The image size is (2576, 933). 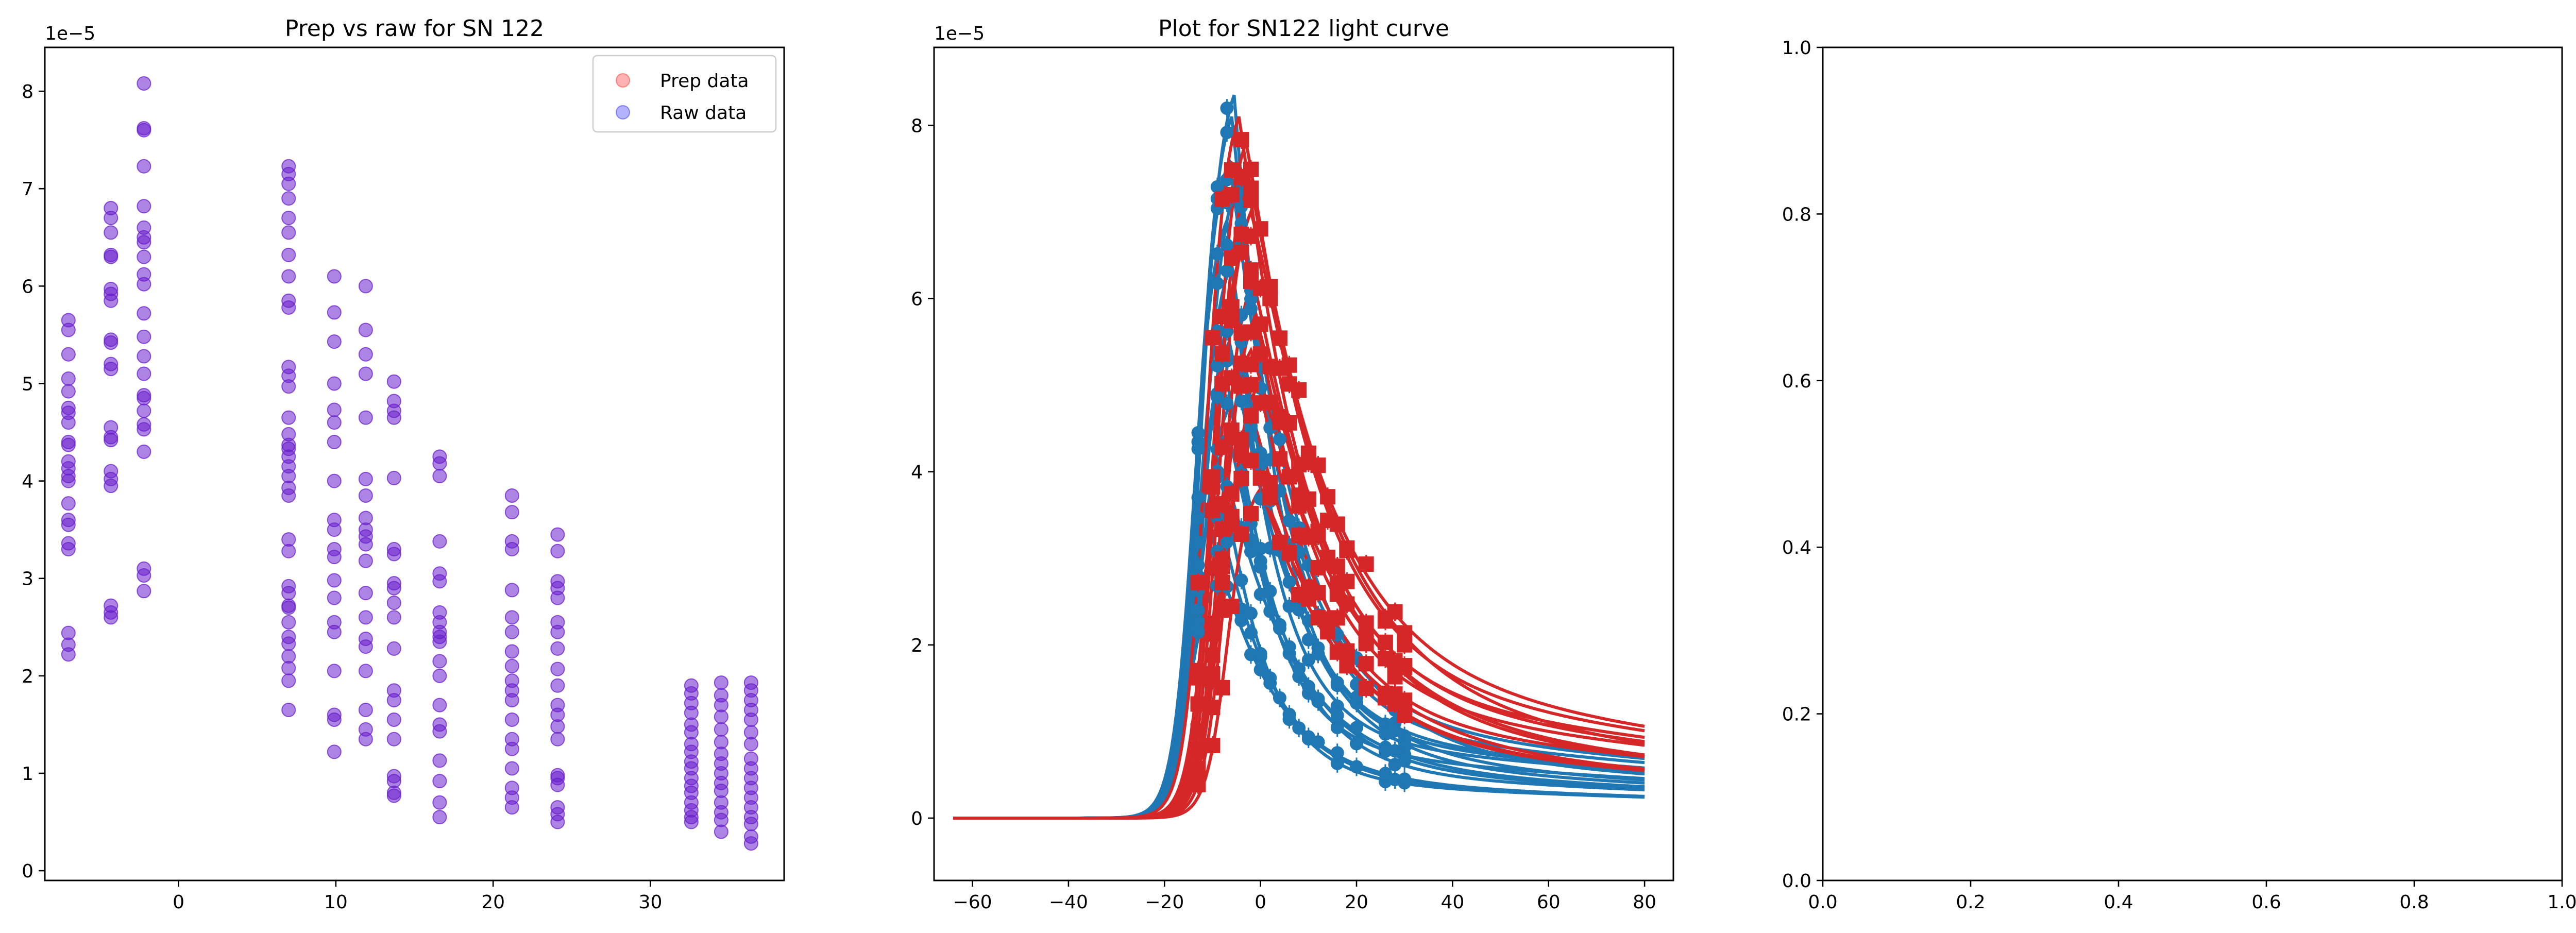 What do you see at coordinates (1796, 714) in the screenshot?
I see `y-tick-label: 0.2` at bounding box center [1796, 714].